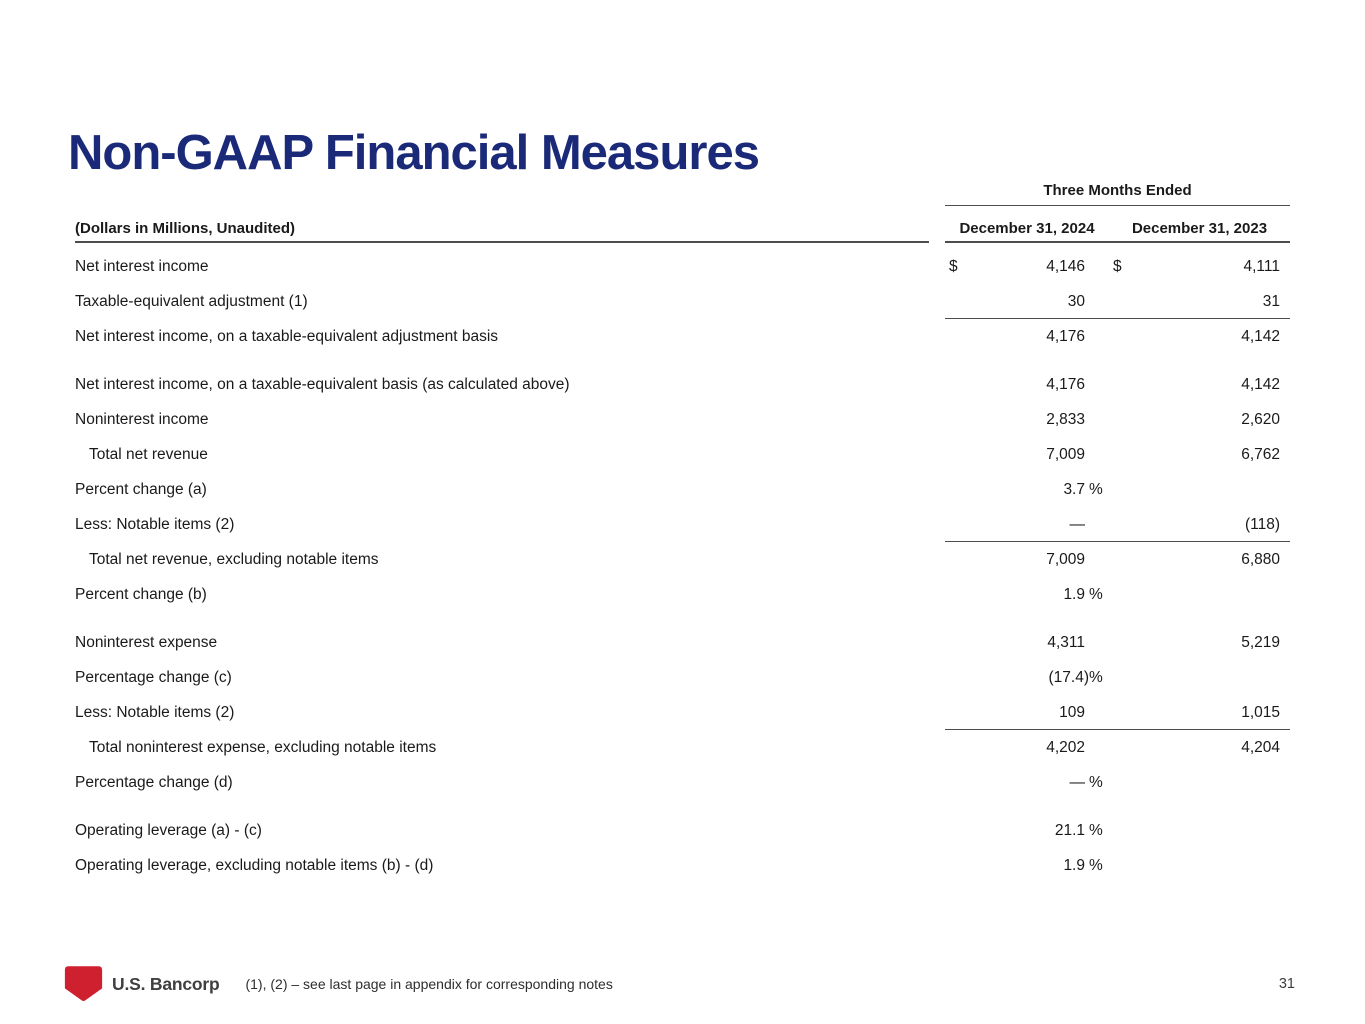  I want to click on row-label: Percentage change (d), so click(154, 782).